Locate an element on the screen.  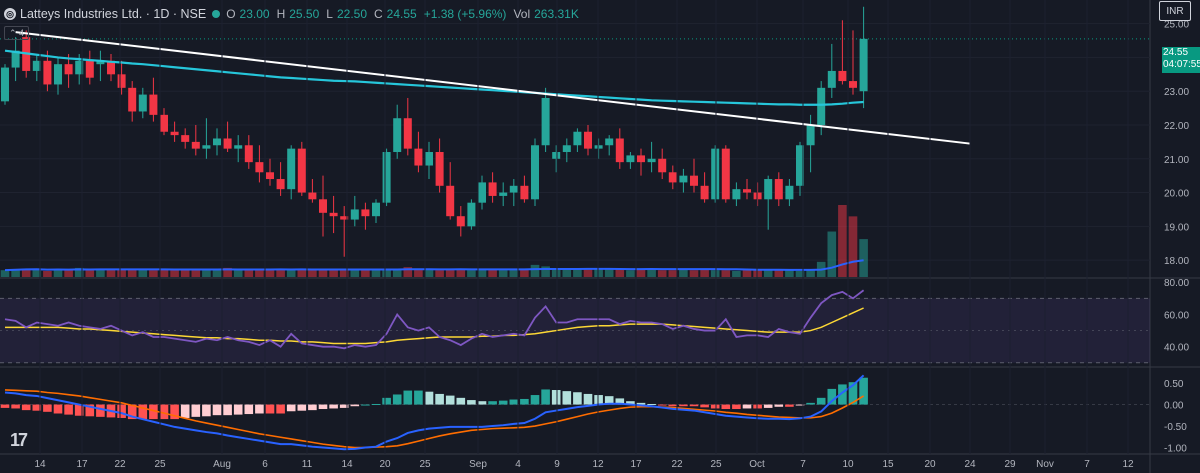
time-tick-label: 24 is located at coordinates (970, 464).